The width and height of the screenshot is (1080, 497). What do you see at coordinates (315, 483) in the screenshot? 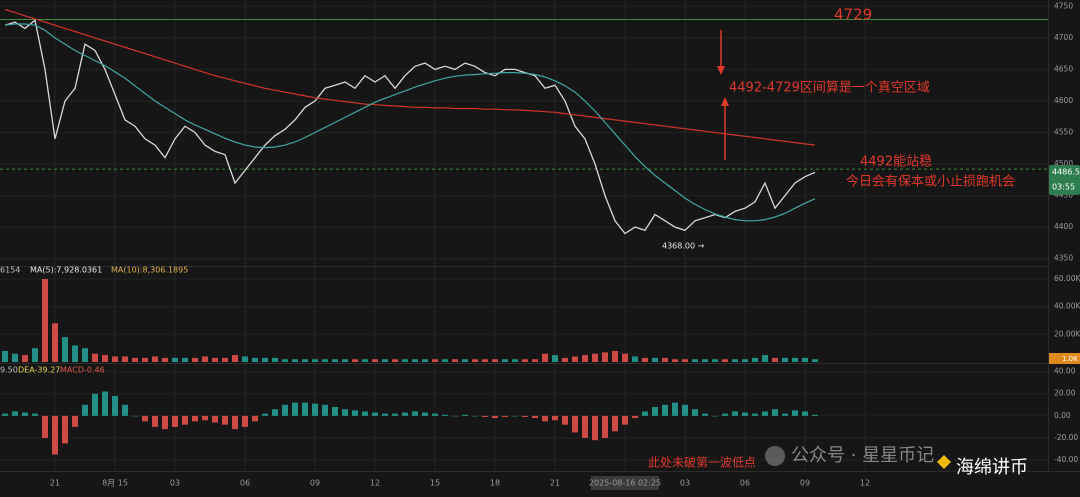
I see `x-tick-label: 09` at bounding box center [315, 483].